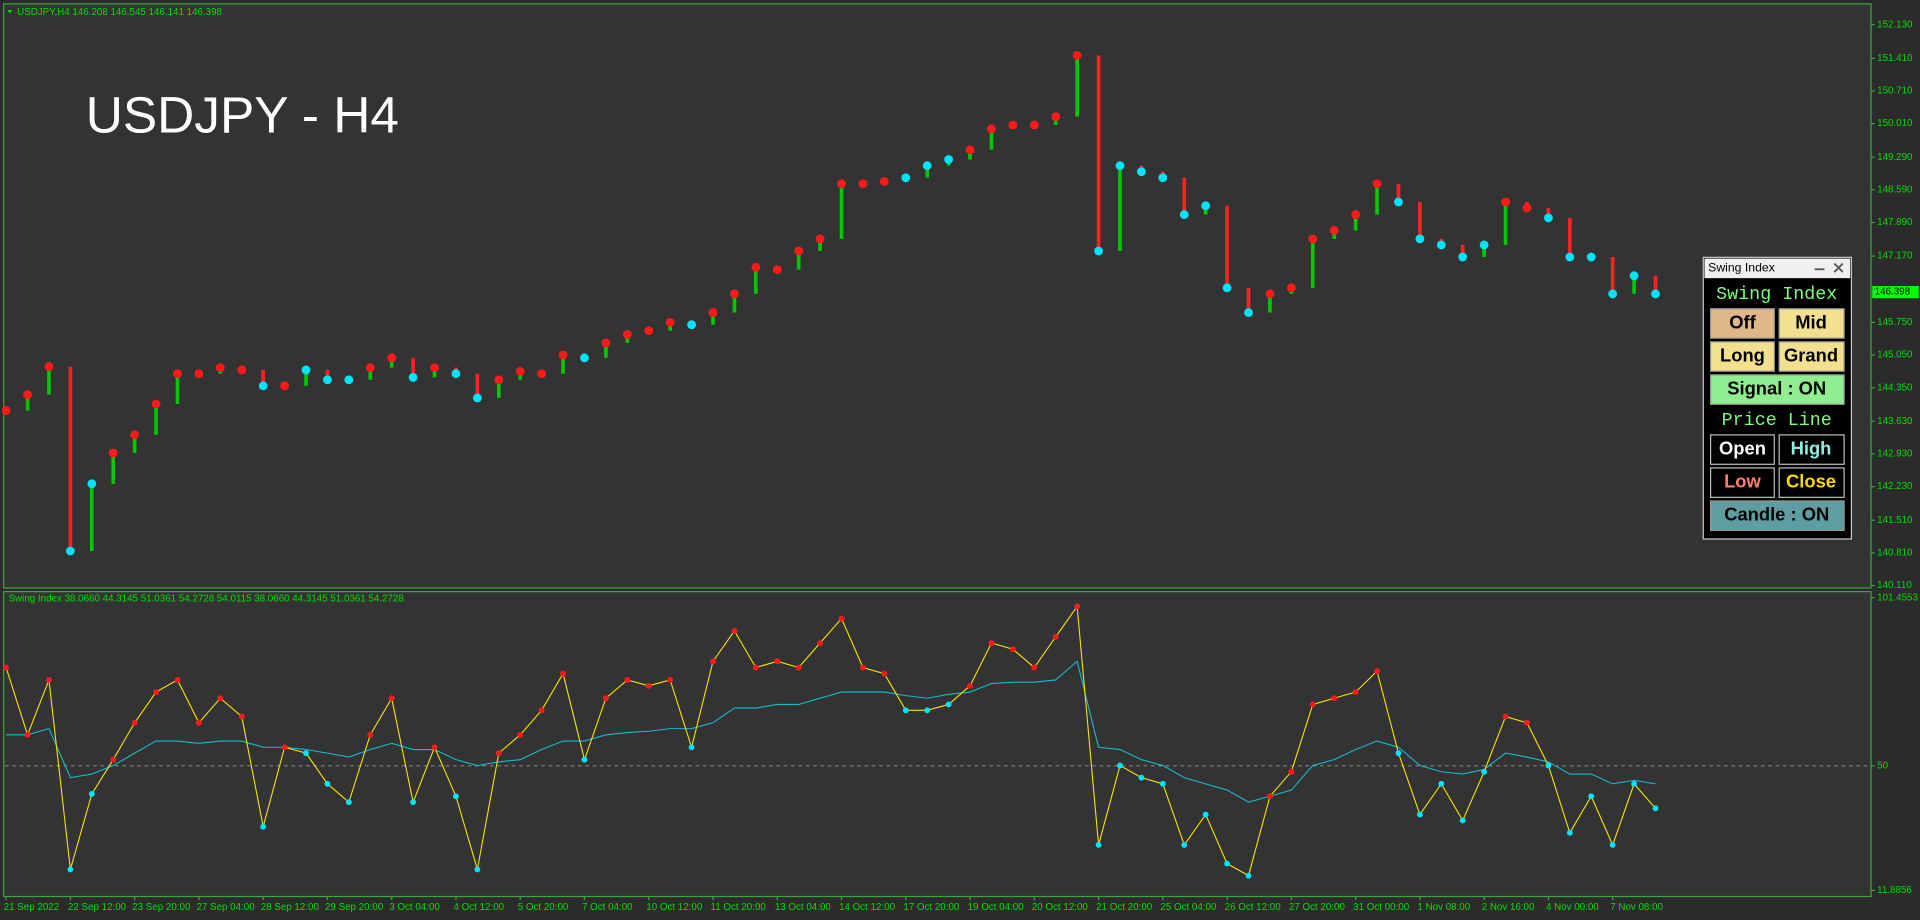 The image size is (1920, 920). I want to click on current-price-tag, so click(1895, 292).